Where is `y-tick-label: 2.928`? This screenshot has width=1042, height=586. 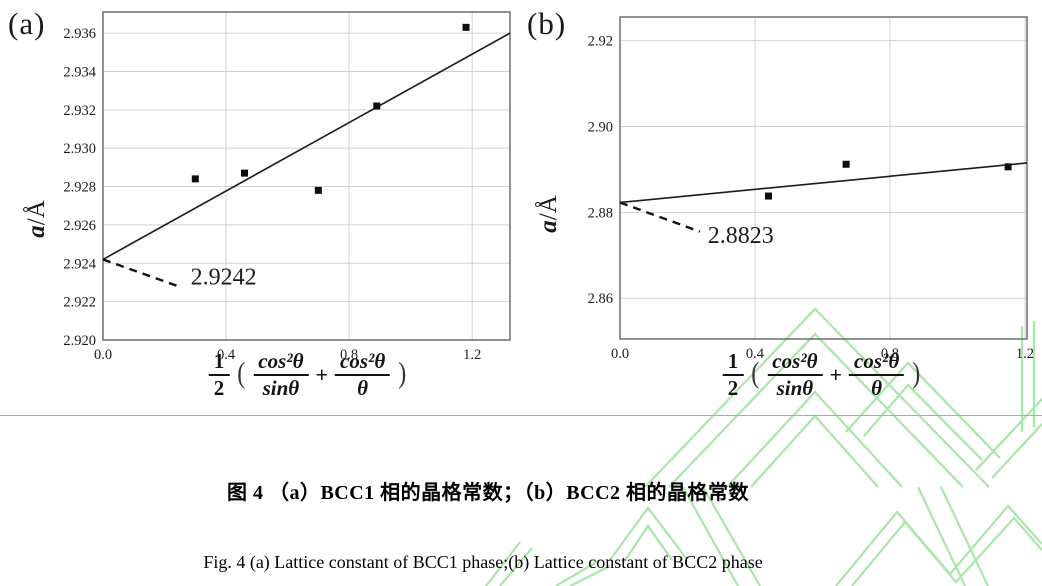
y-tick-label: 2.928 is located at coordinates (79, 188).